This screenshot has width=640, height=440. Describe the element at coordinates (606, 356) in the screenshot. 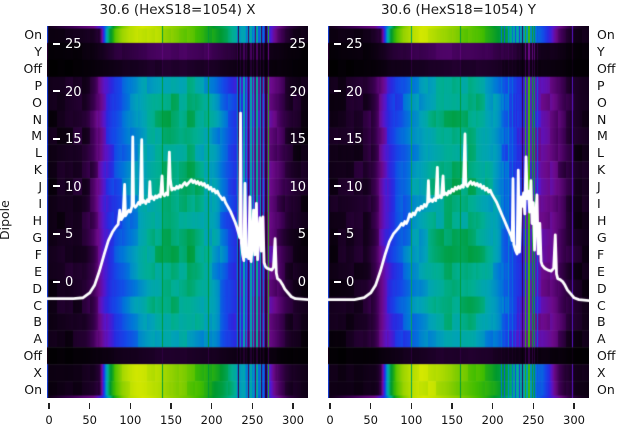

I see `row-label-right-off-19: Off` at that location.